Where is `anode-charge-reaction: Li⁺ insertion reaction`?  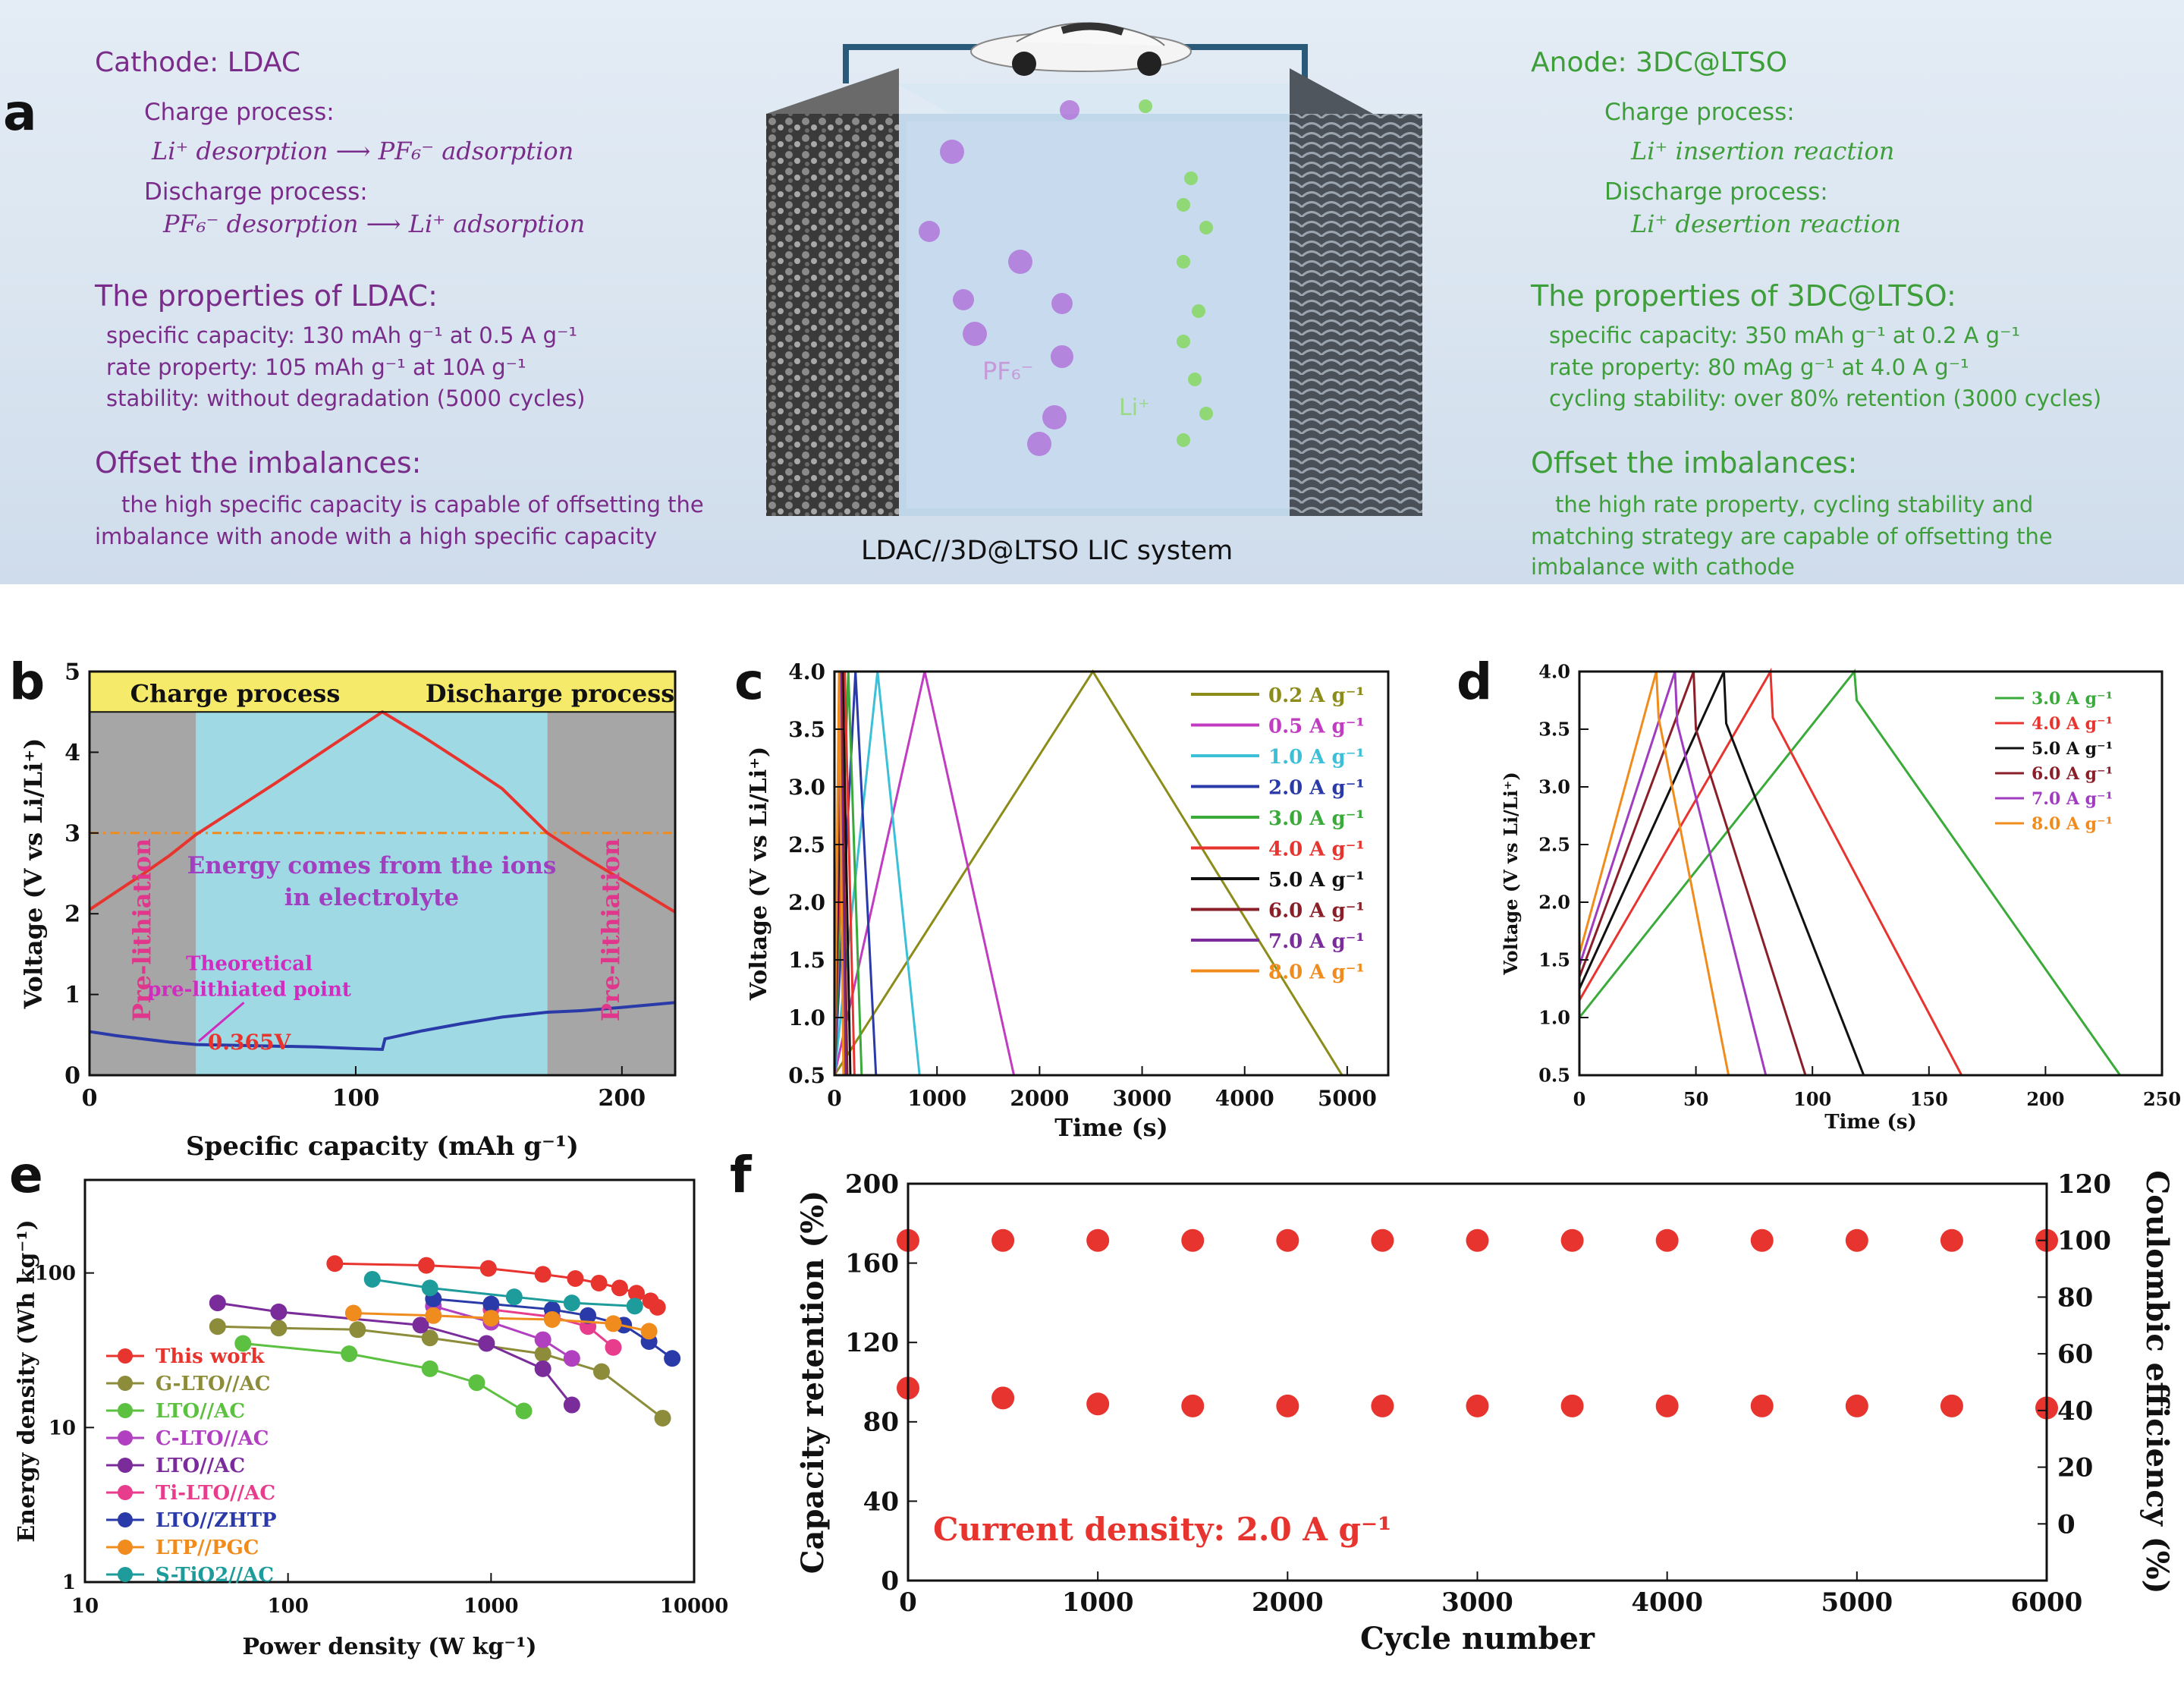 anode-charge-reaction: Li⁺ insertion reaction is located at coordinates (1763, 151).